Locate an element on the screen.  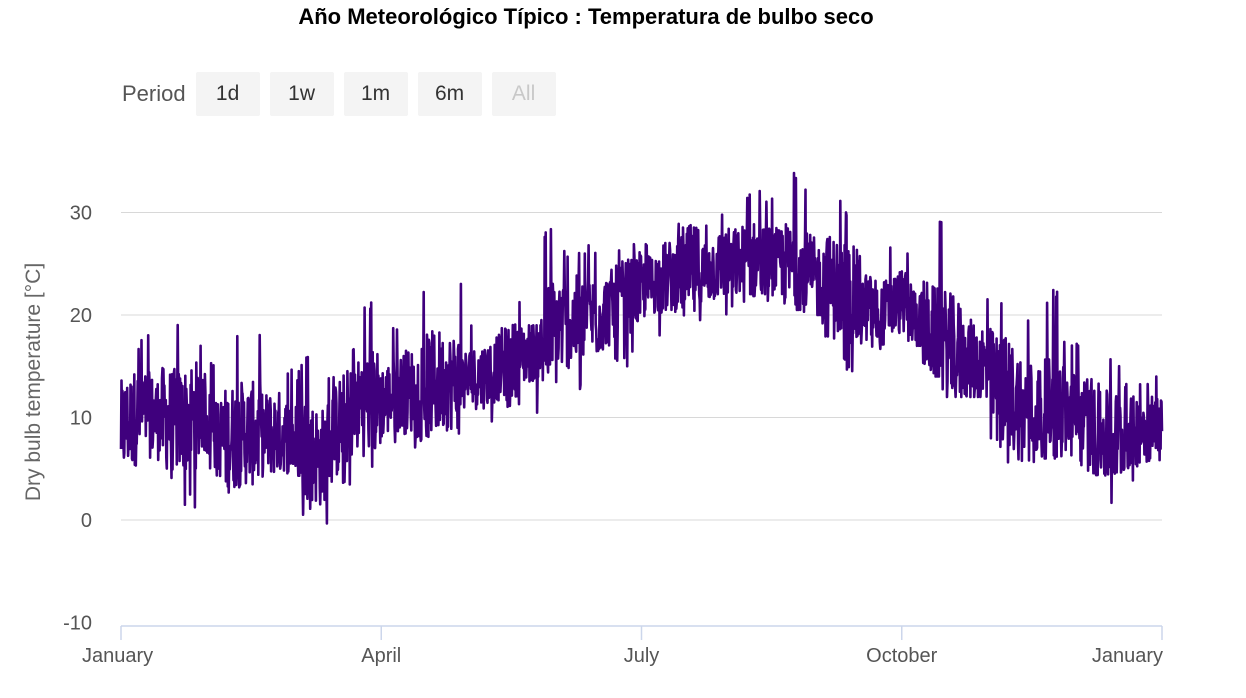
y-tick-label: 20 is located at coordinates (81, 316).